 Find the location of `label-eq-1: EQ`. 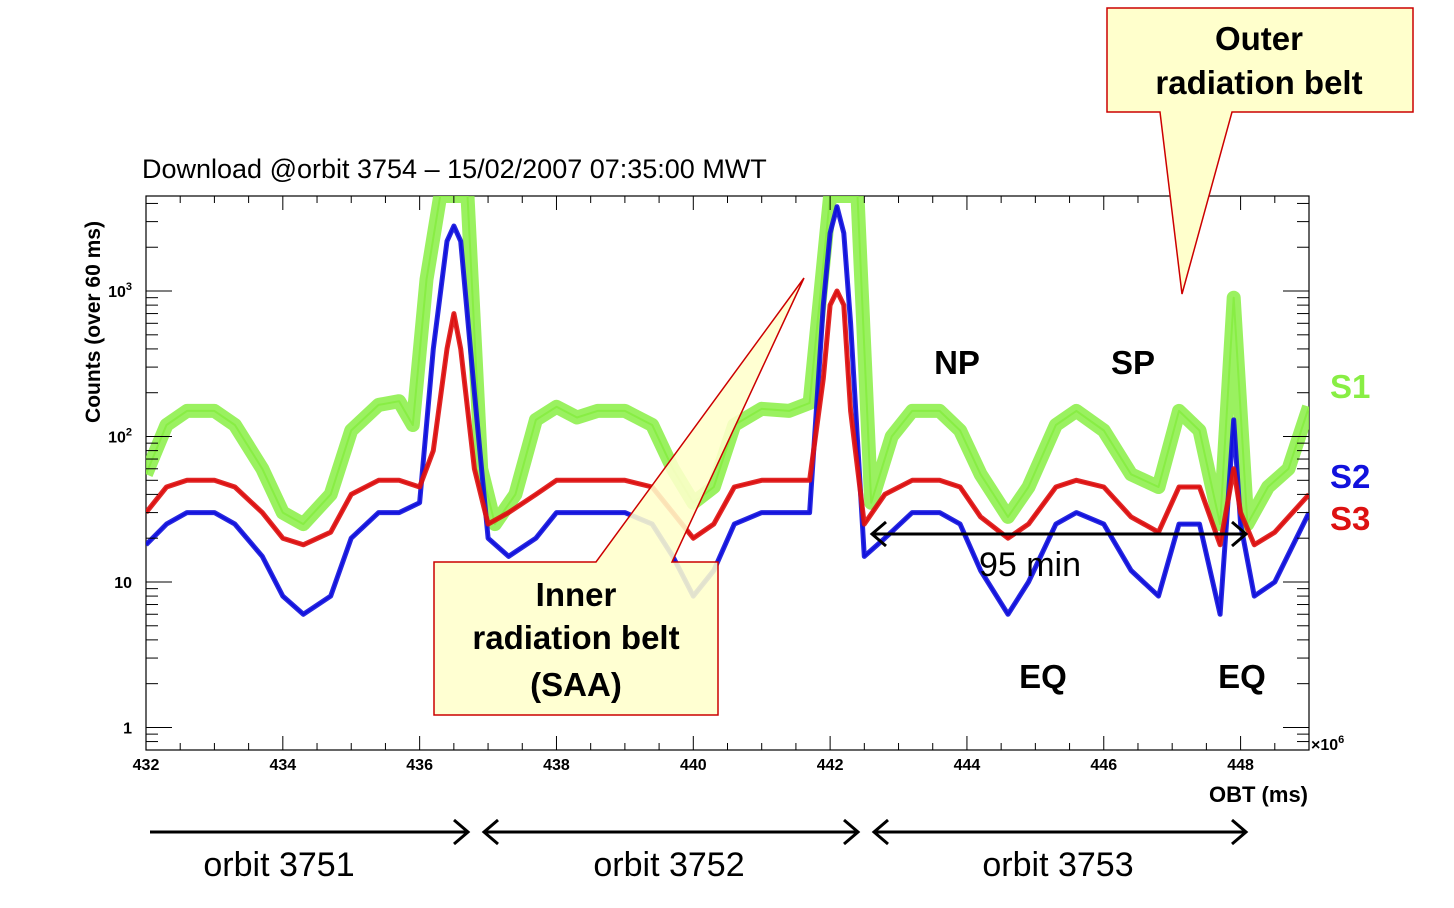

label-eq-1: EQ is located at coordinates (1043, 676).